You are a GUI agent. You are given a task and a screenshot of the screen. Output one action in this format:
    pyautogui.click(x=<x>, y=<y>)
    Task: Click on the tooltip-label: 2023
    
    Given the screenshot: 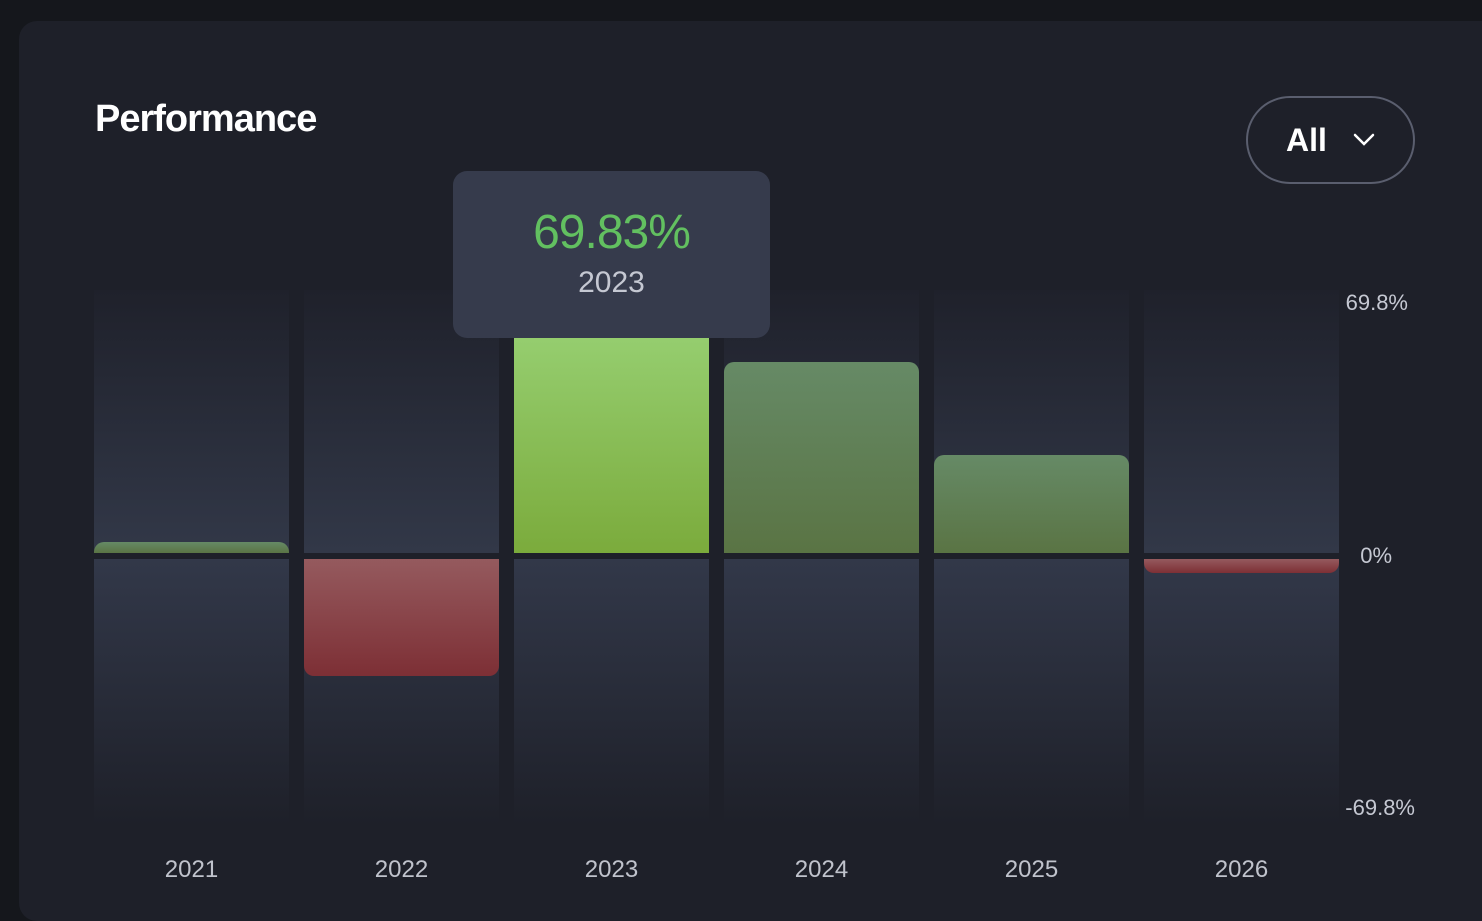 What is the action you would take?
    pyautogui.click(x=611, y=282)
    